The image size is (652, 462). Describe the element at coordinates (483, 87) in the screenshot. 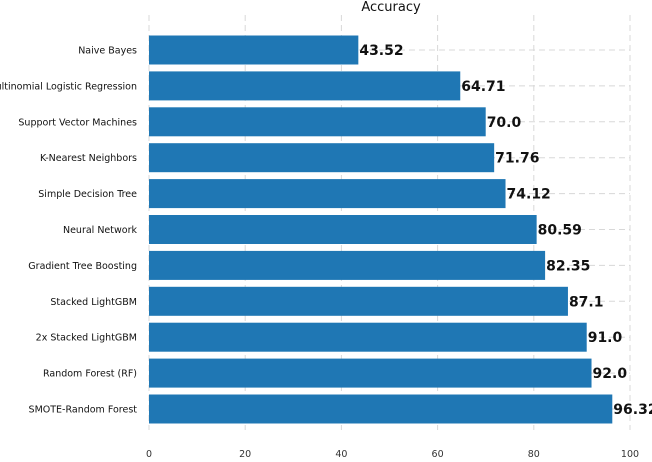

I see `value-label: 64.71` at that location.